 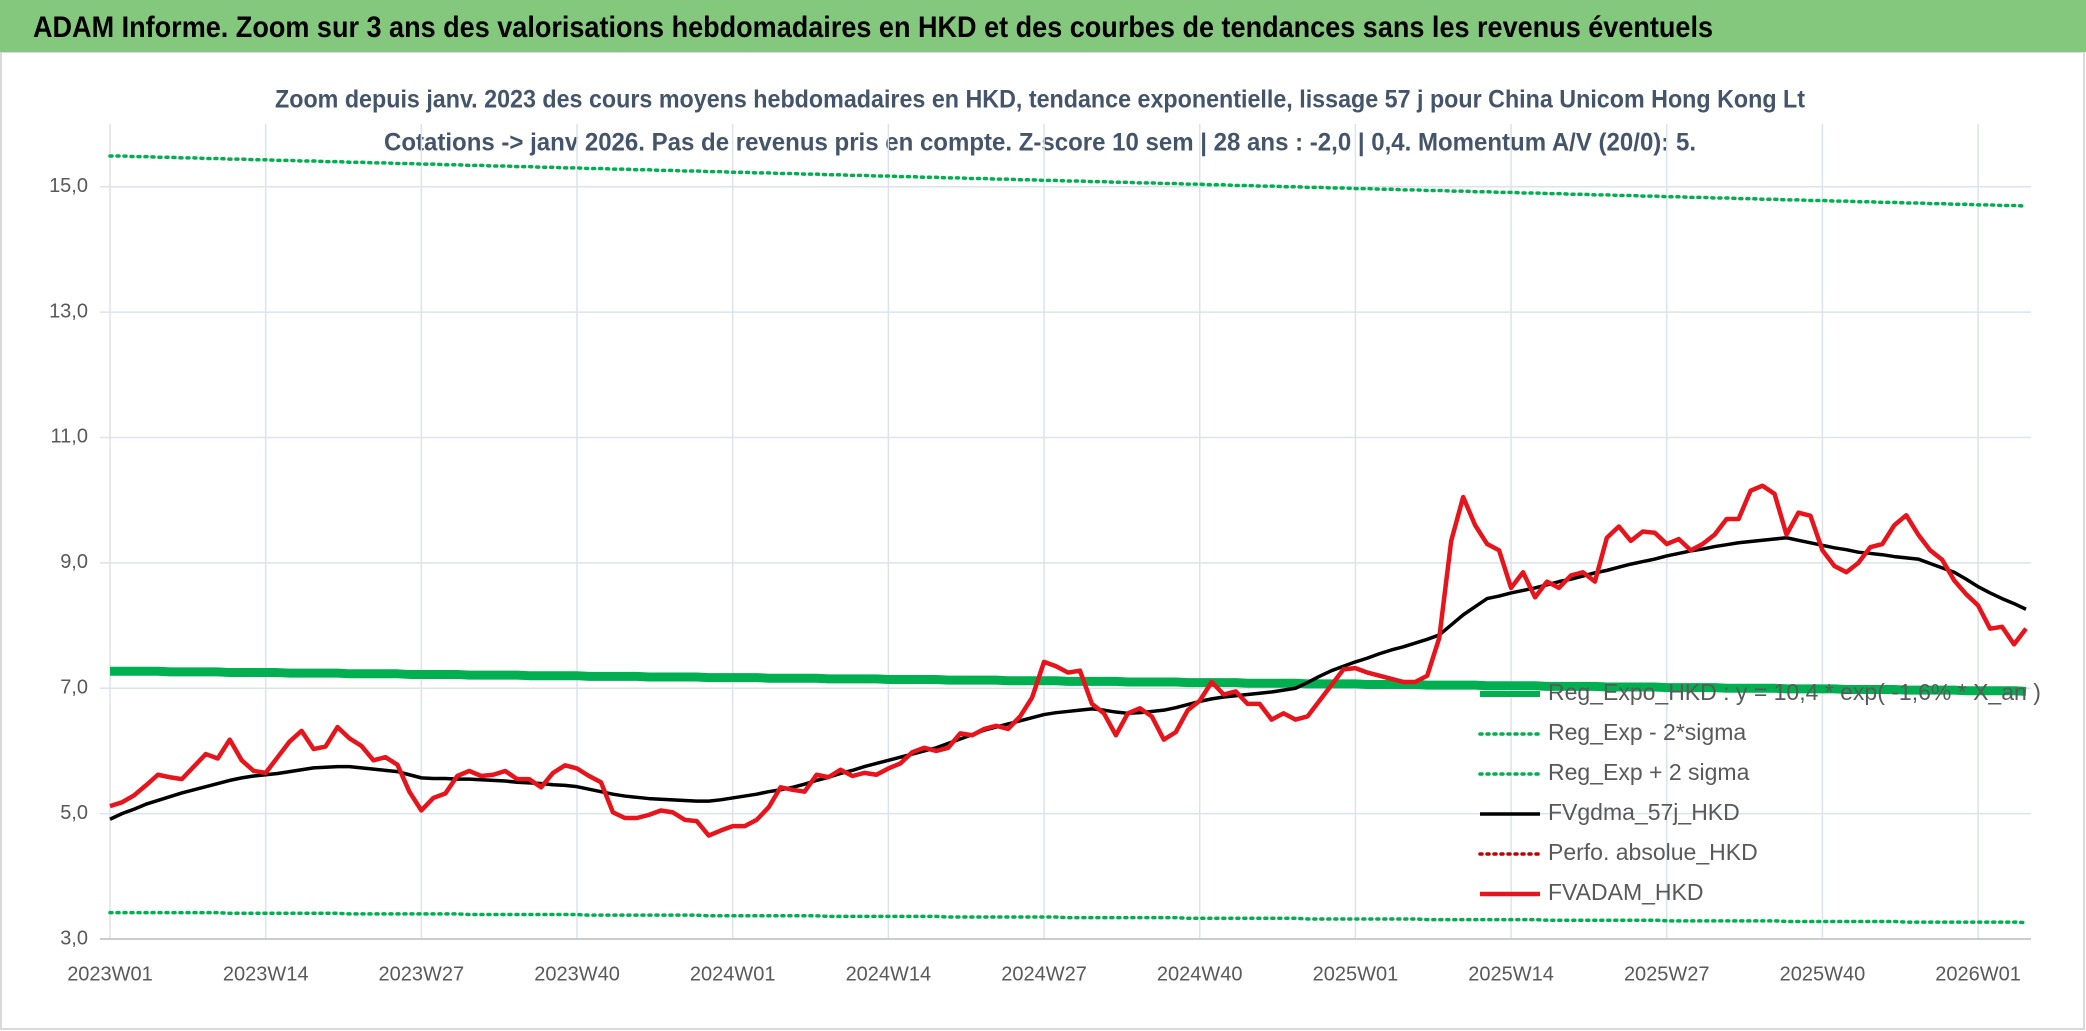 What do you see at coordinates (1653, 852) in the screenshot?
I see `legend-label: Perfo. absolue_HKD` at bounding box center [1653, 852].